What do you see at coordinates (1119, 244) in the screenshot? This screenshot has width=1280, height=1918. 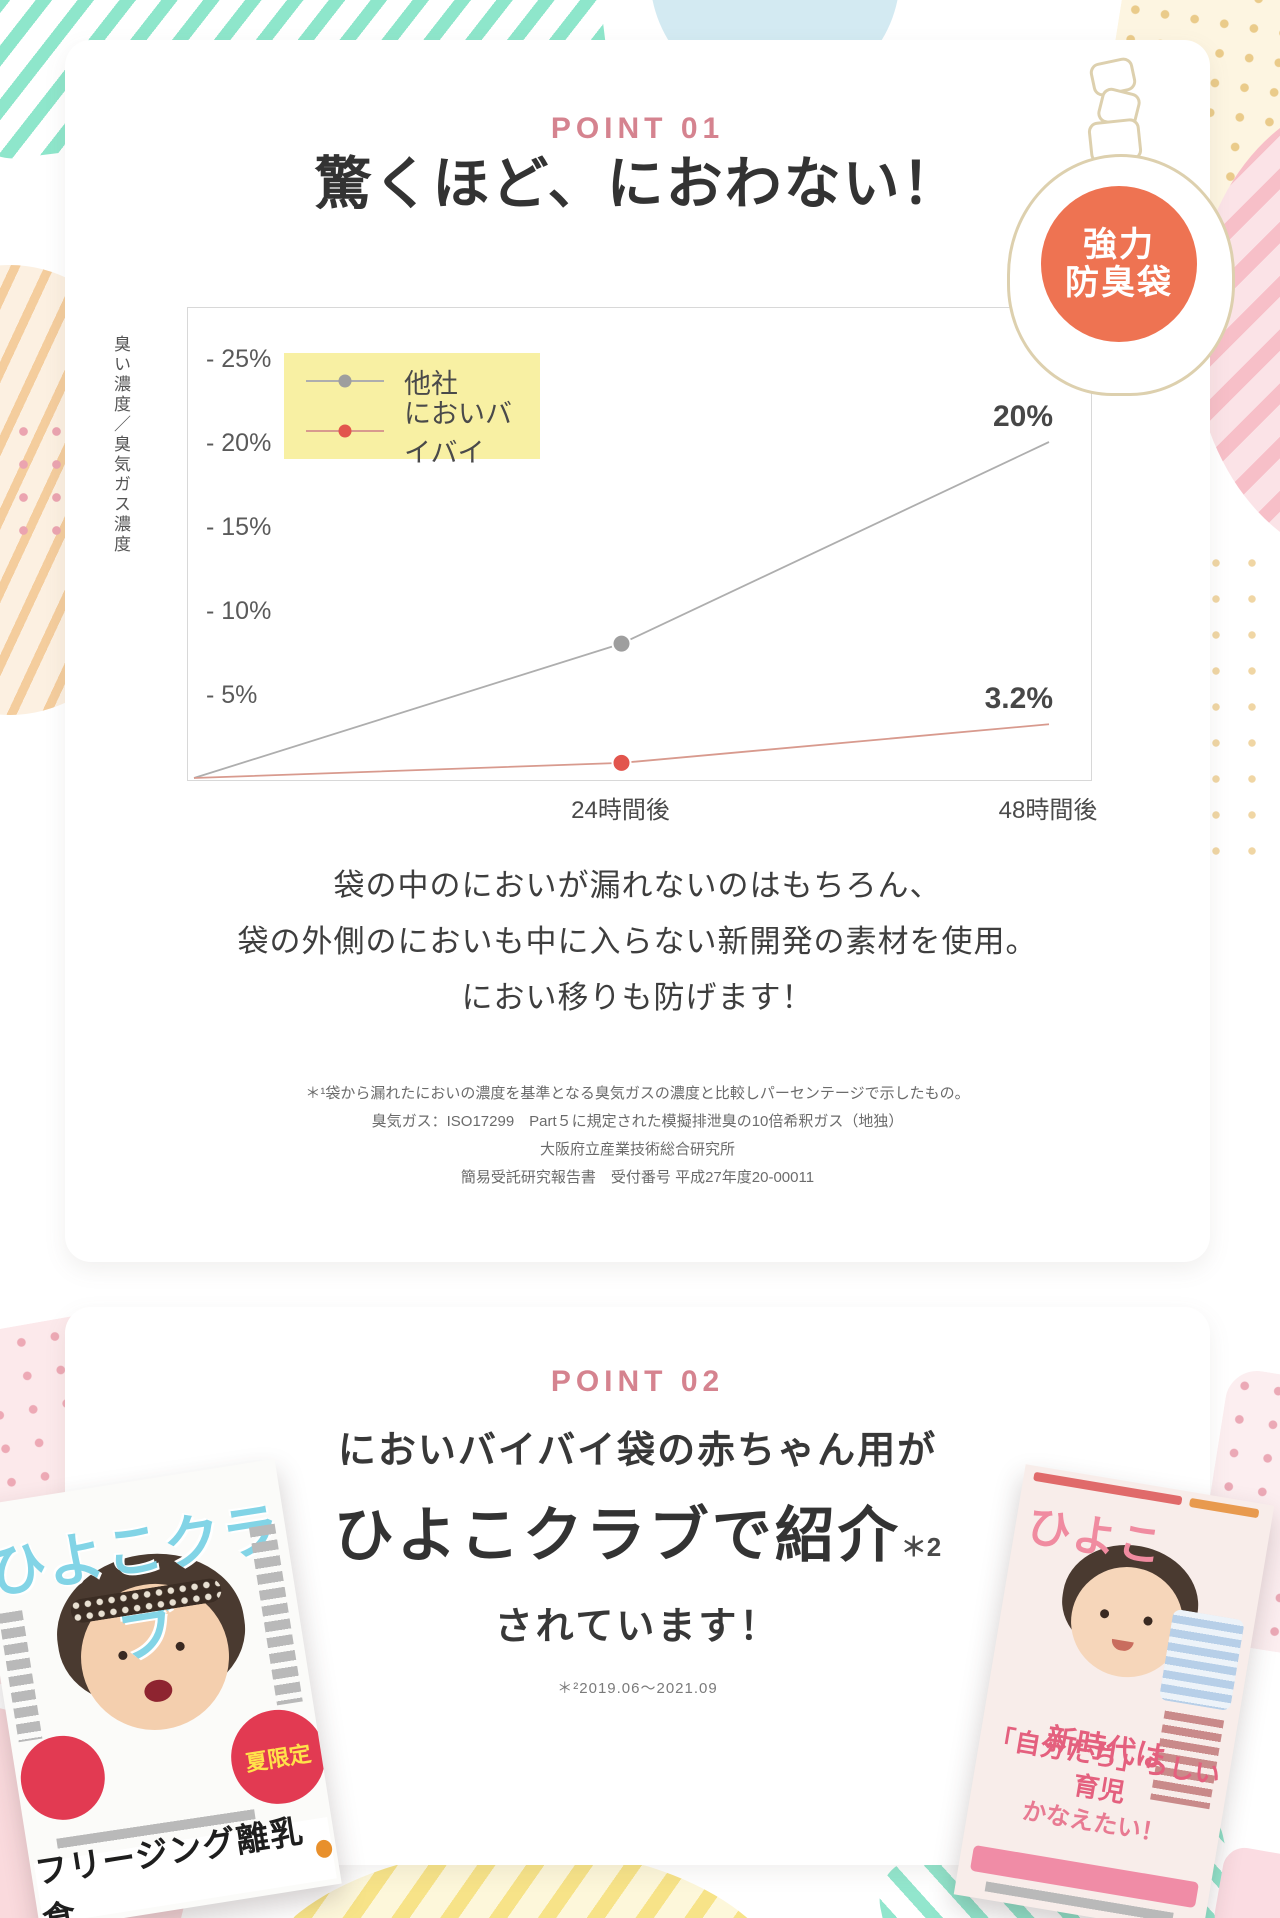 I see `badge-text-line1: 強力` at bounding box center [1119, 244].